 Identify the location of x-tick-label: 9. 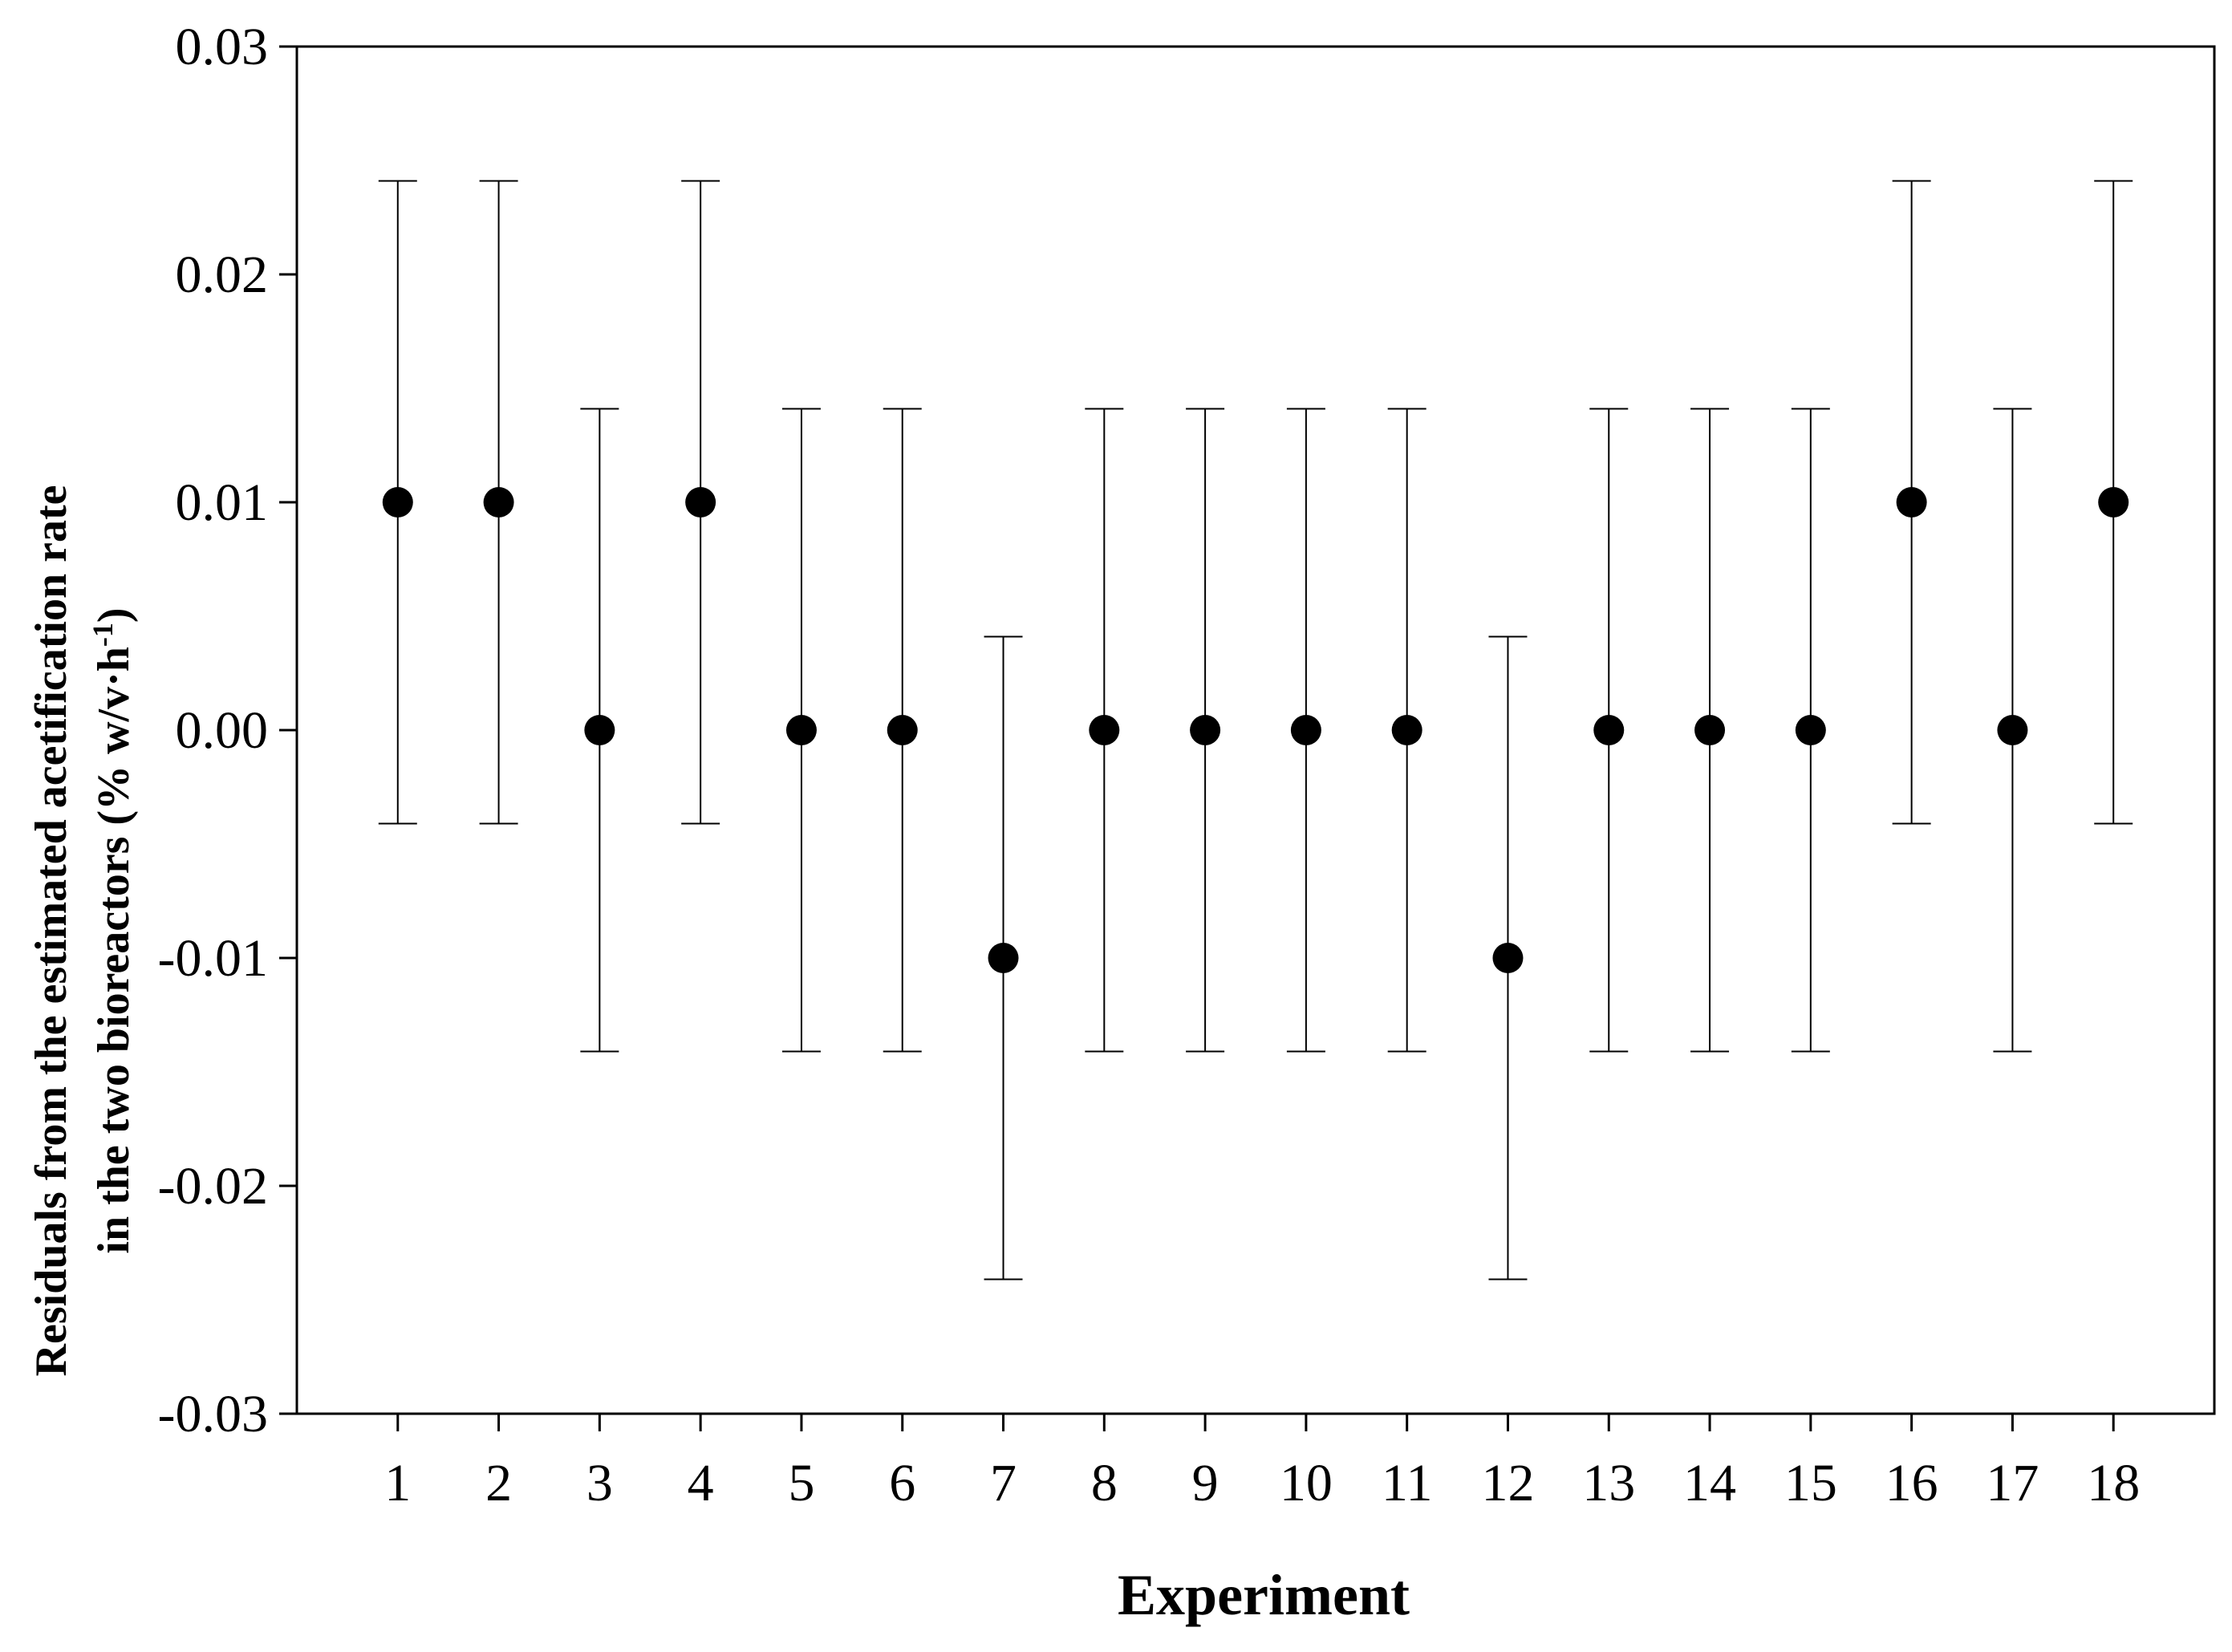
(1205, 1483).